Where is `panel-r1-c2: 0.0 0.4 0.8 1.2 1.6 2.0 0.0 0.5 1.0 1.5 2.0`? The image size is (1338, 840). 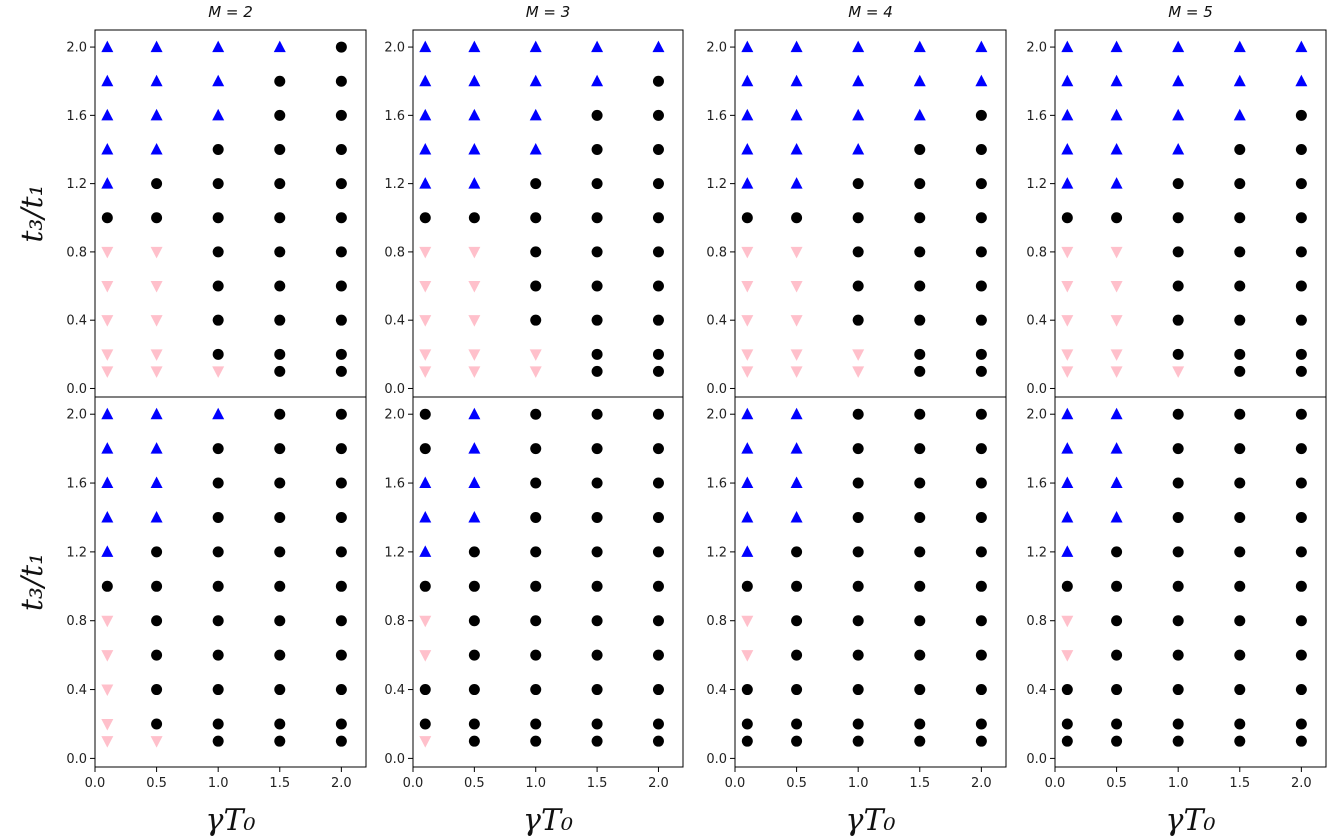 panel-r1-c2: 0.0 0.4 0.8 1.2 1.6 2.0 0.0 0.5 1.0 1.5 2.0 is located at coordinates (856, 593).